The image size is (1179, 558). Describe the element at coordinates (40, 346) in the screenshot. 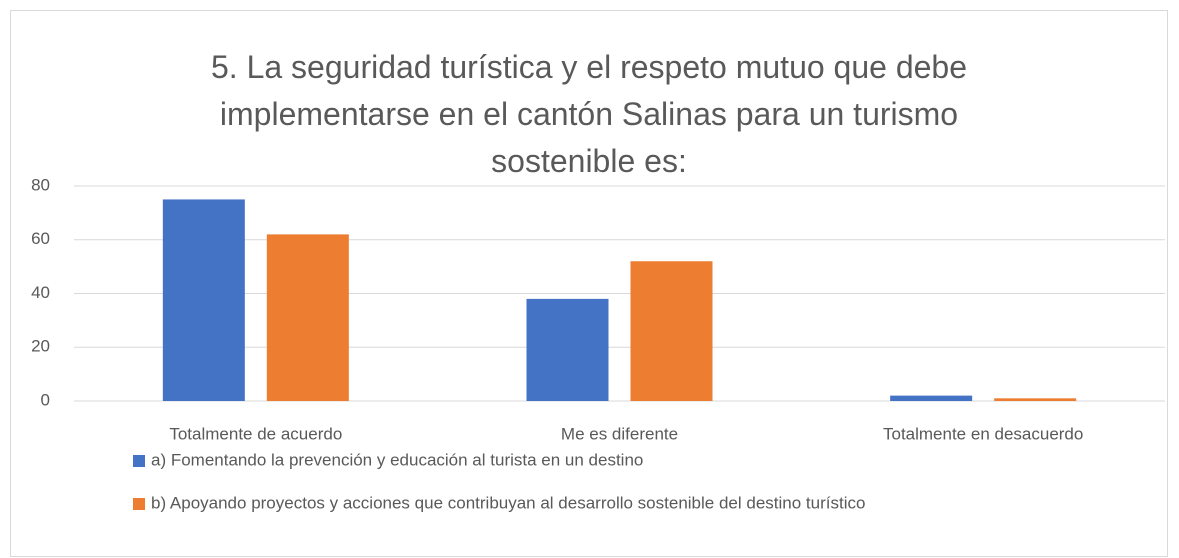

I see `y-tick-label: 20` at that location.